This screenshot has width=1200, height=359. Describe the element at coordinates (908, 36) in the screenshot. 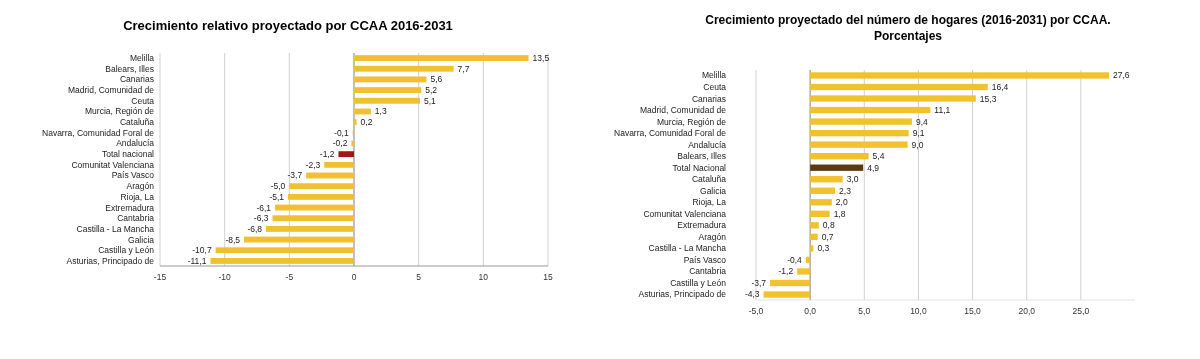

I see `chart-subtitle: Porcentajes` at that location.